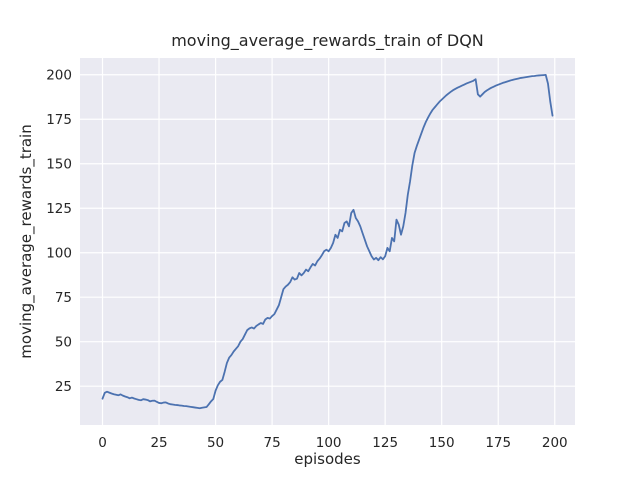 This screenshot has height=480, width=640. What do you see at coordinates (59, 209) in the screenshot?
I see `y-tick-label: 125` at bounding box center [59, 209].